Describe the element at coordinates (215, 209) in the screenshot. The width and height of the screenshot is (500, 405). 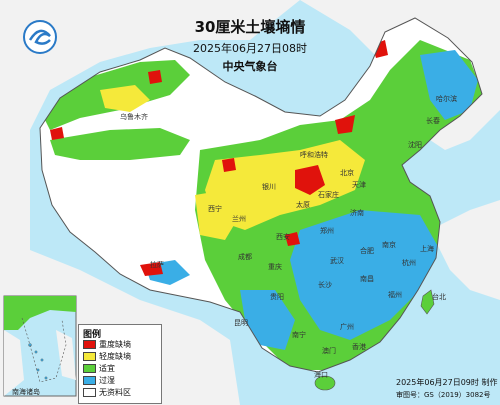
I see `place-label: 西宁` at that location.